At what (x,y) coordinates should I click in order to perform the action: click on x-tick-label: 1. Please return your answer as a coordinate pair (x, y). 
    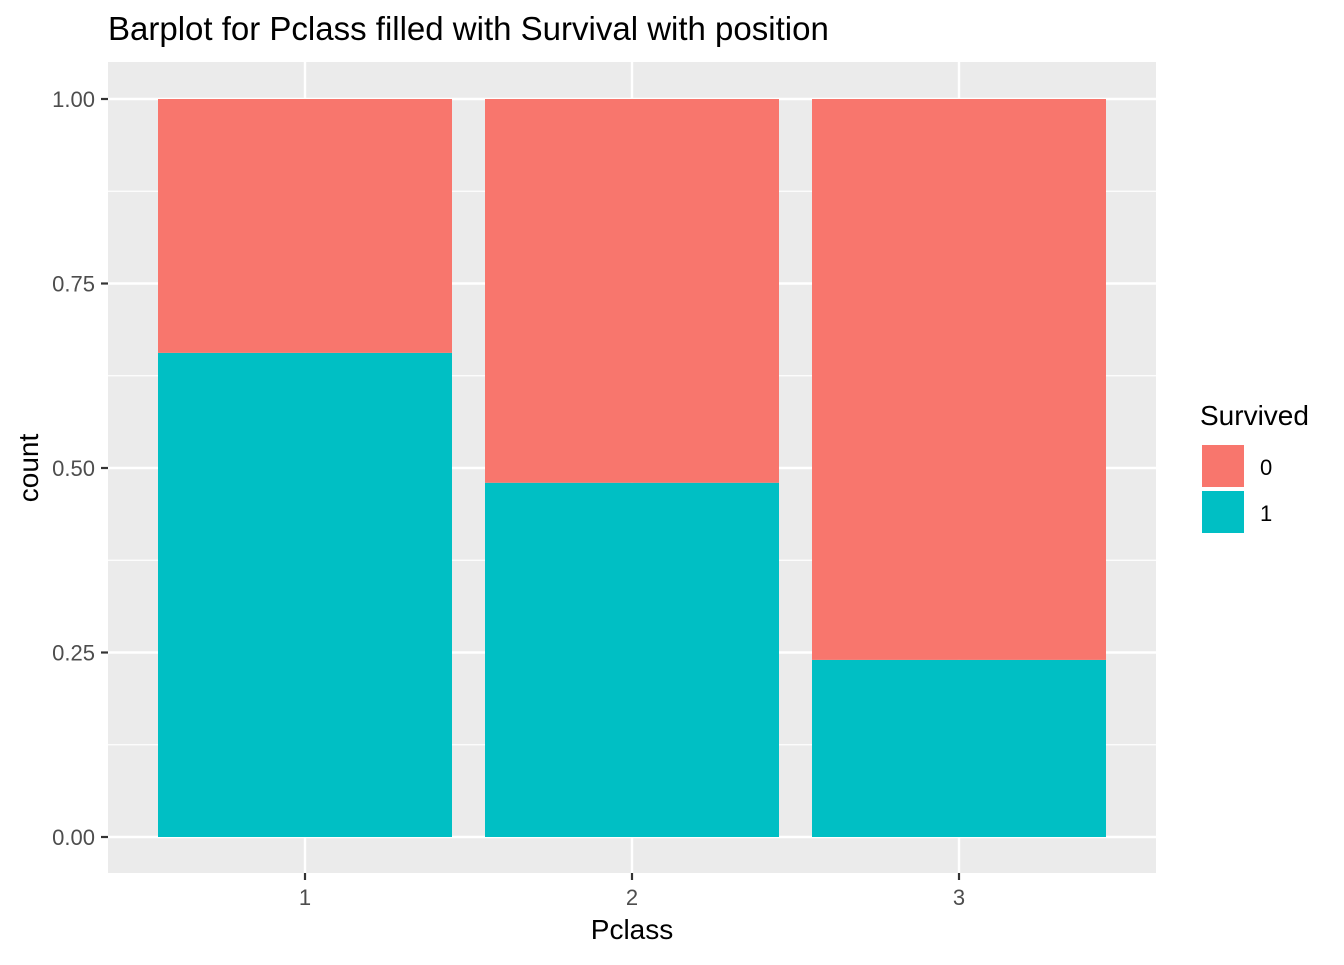
    Looking at the image, I should click on (305, 897).